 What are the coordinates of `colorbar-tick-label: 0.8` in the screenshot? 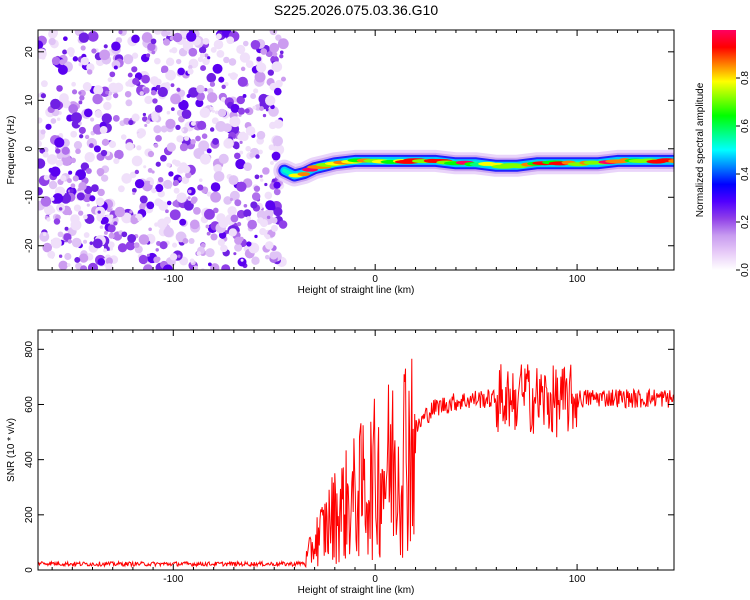 It's located at (745, 78).